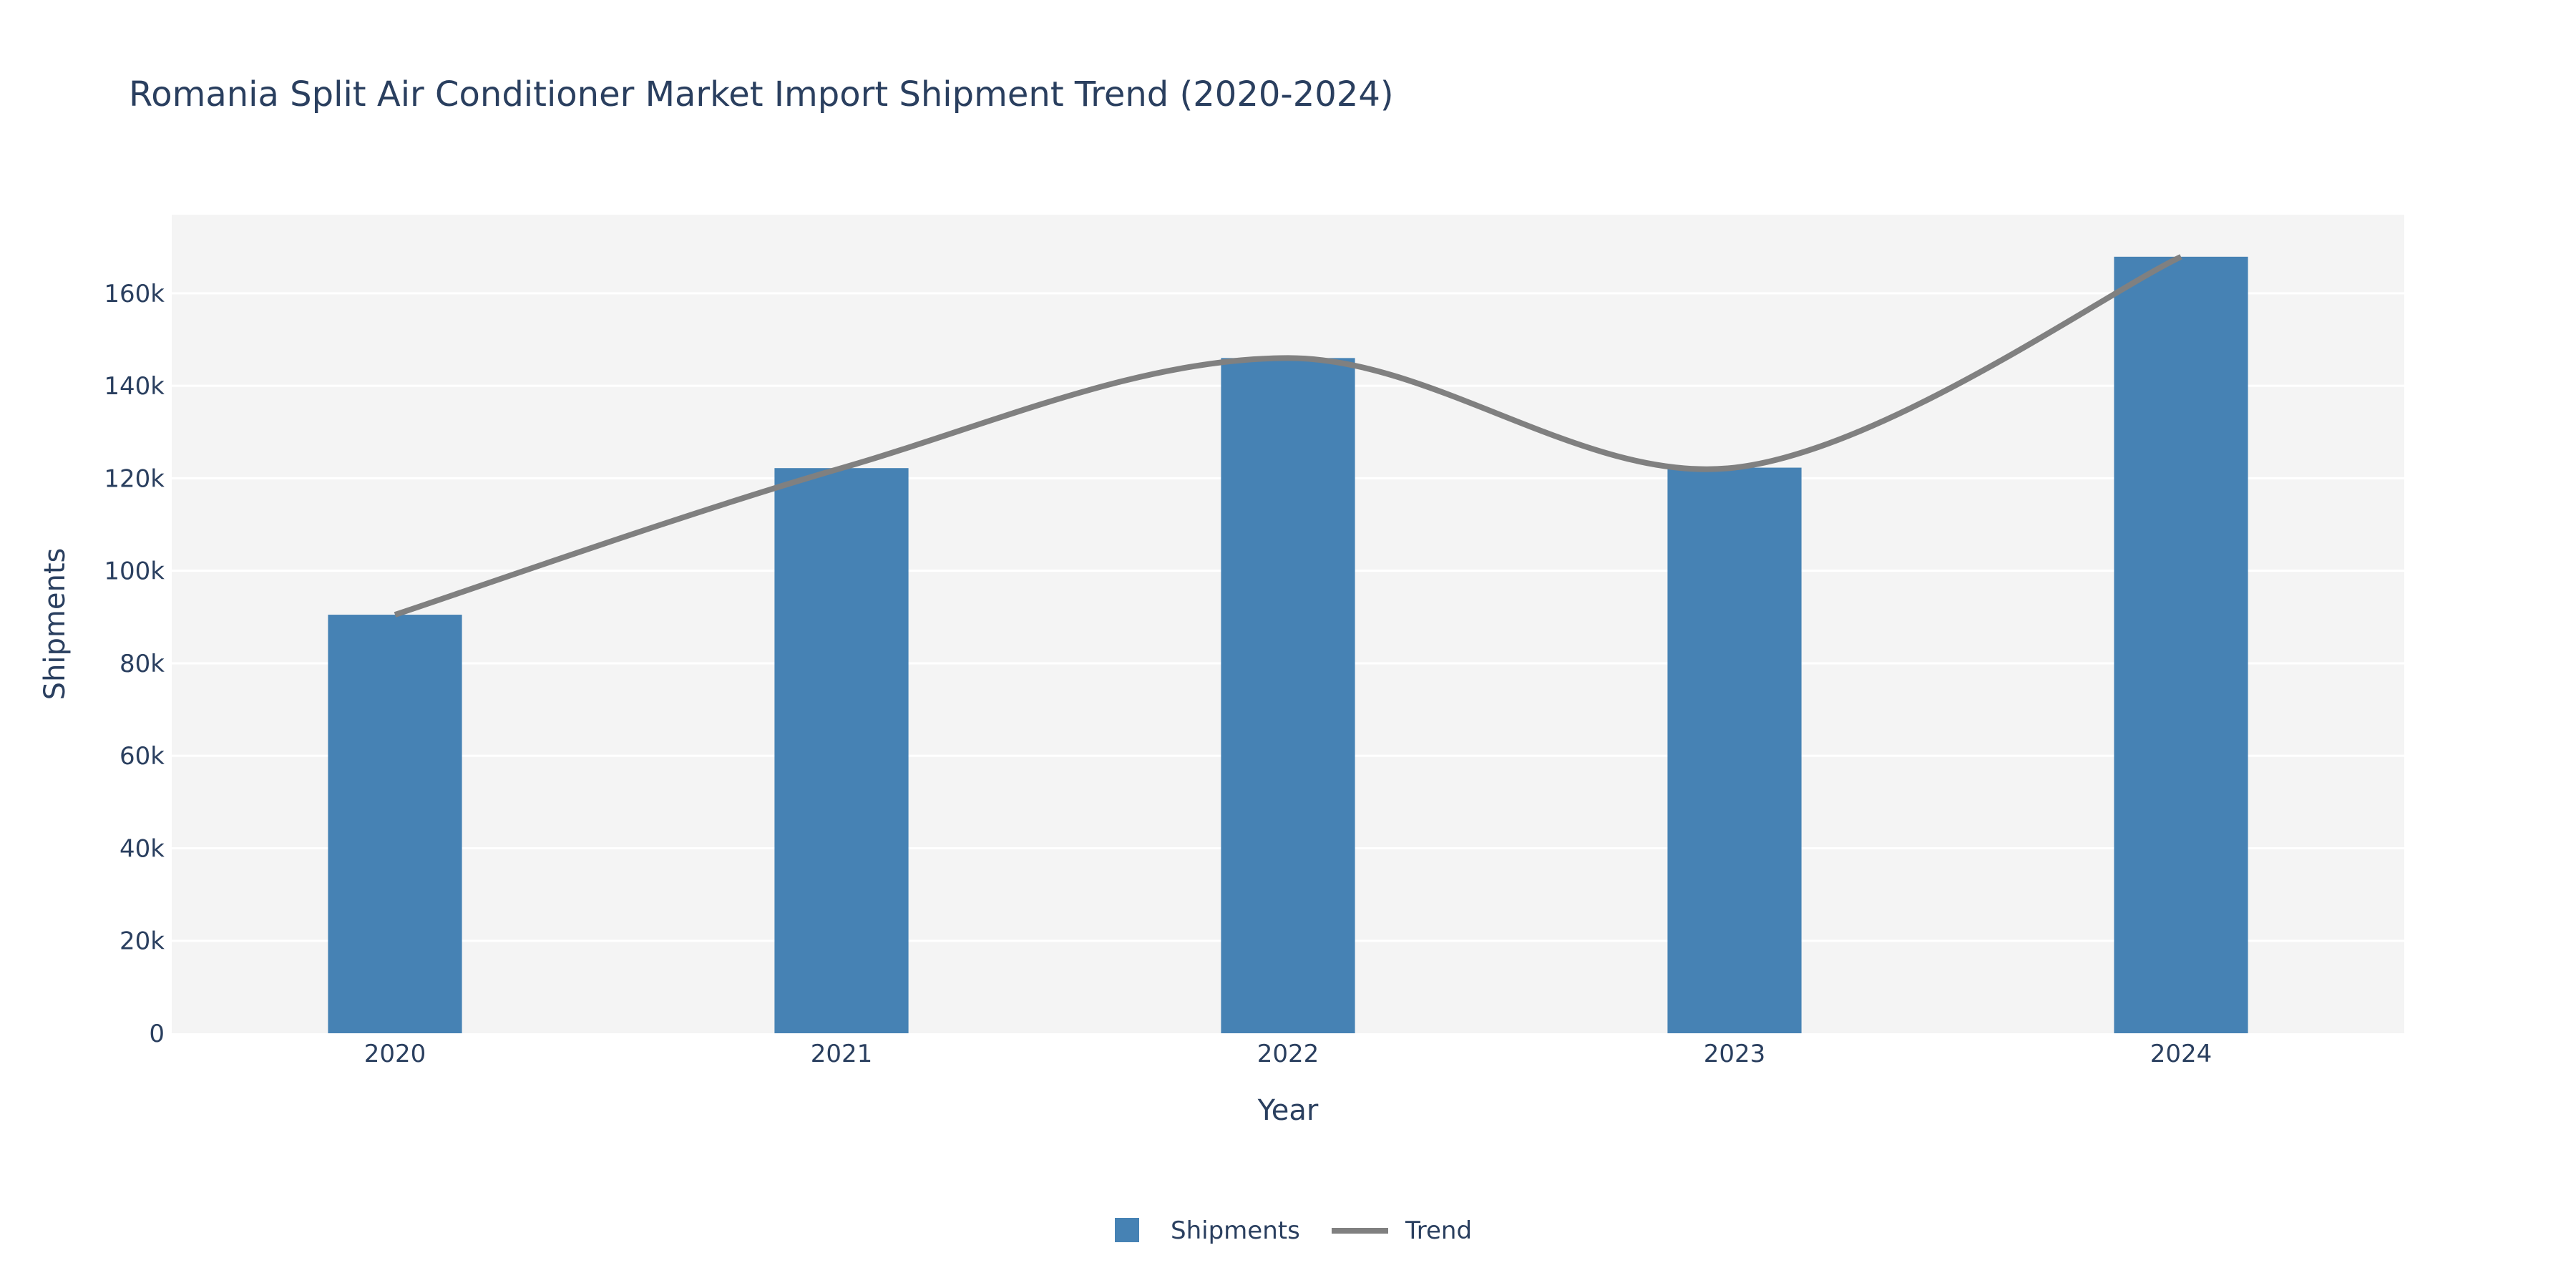 Image resolution: width=2576 pixels, height=1288 pixels. Describe the element at coordinates (134, 478) in the screenshot. I see `y-tick-label: 120k` at that location.